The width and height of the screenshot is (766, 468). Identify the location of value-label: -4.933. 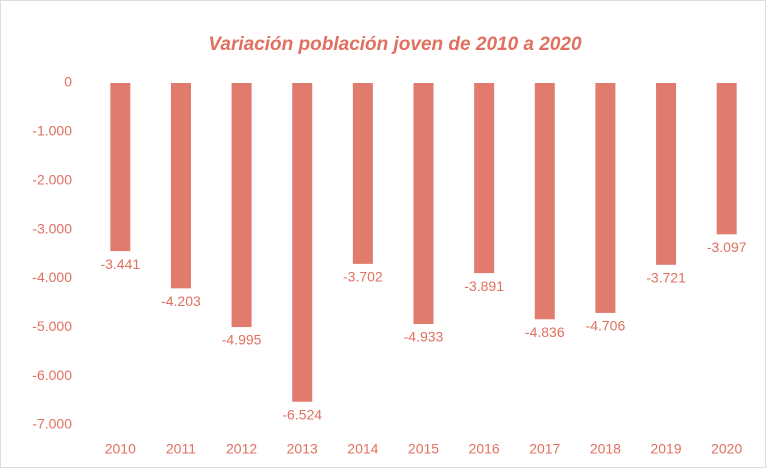
(424, 337).